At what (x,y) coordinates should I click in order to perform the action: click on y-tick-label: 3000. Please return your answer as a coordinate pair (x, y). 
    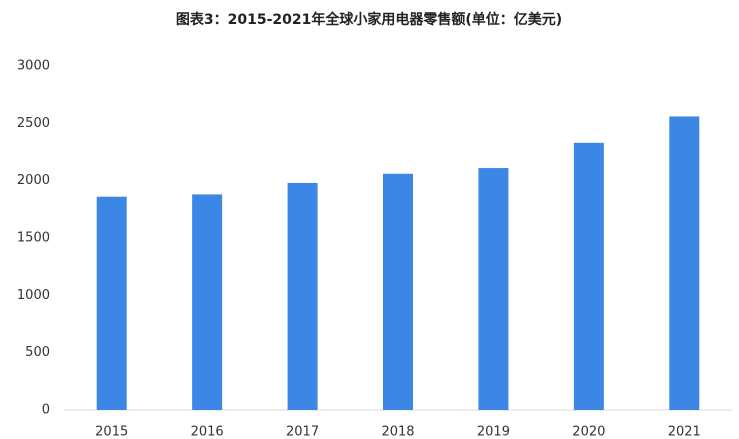
    Looking at the image, I should click on (33, 66).